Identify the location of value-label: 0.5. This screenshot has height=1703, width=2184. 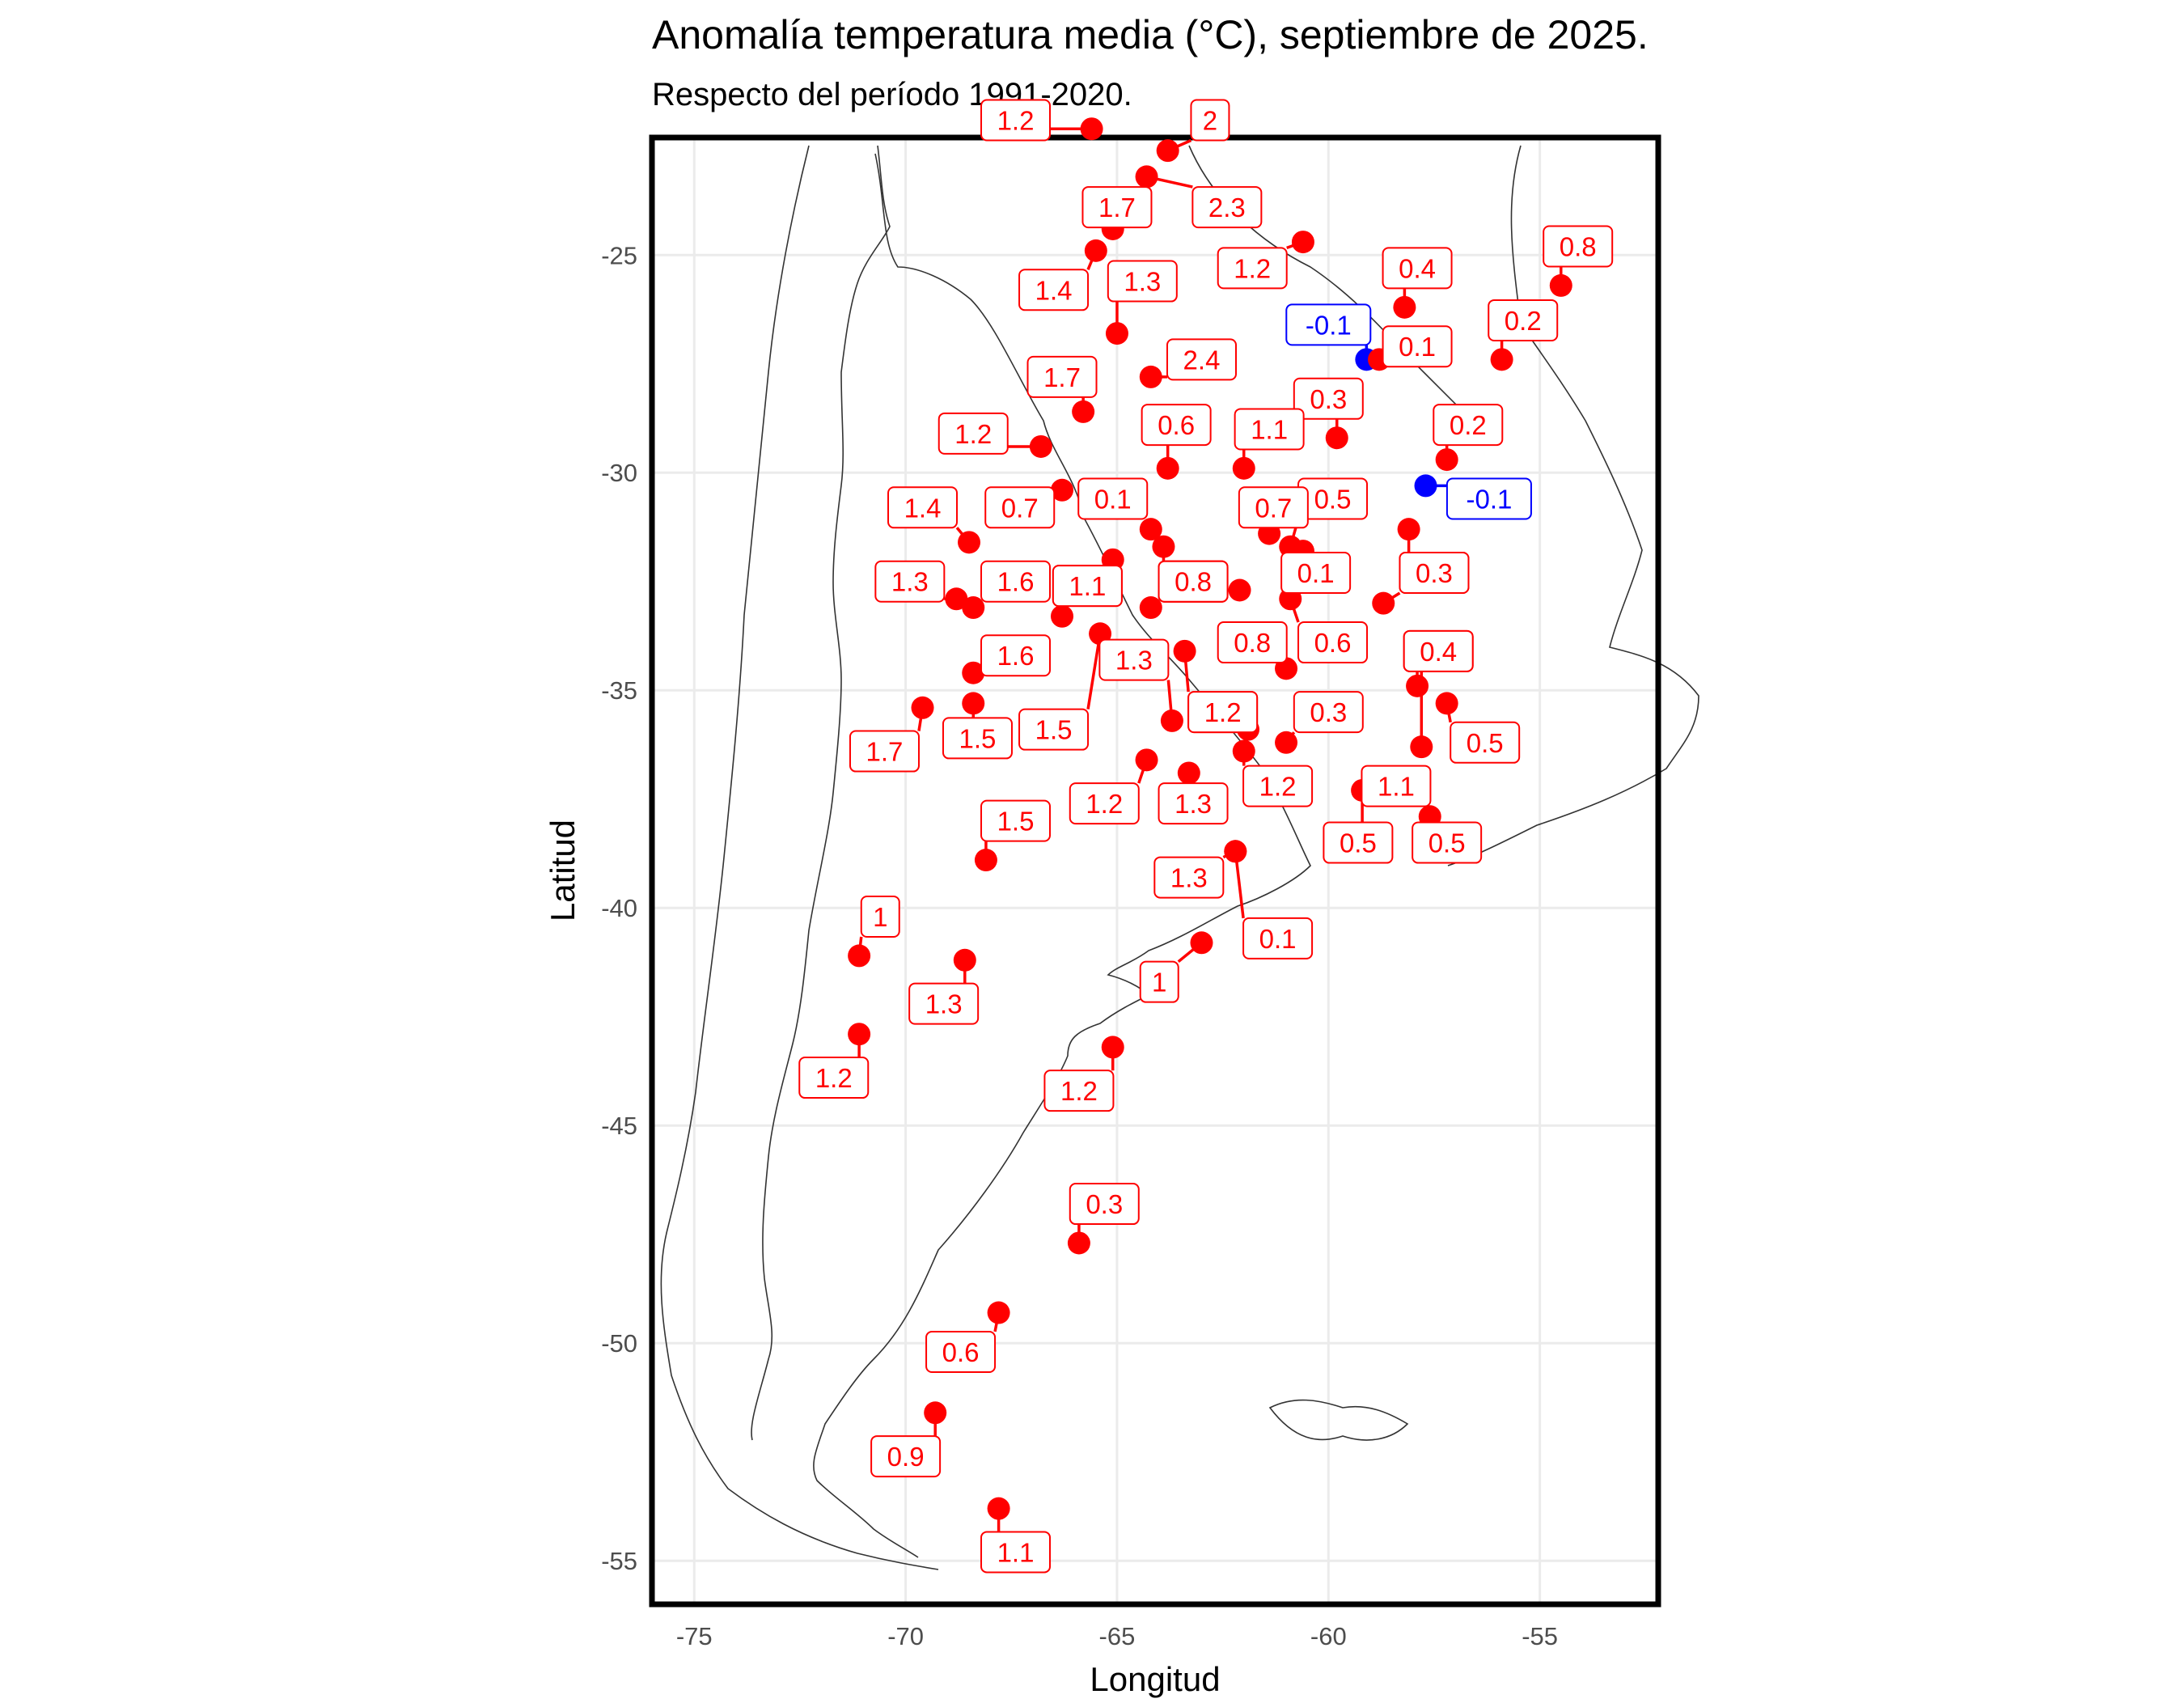
(1485, 742).